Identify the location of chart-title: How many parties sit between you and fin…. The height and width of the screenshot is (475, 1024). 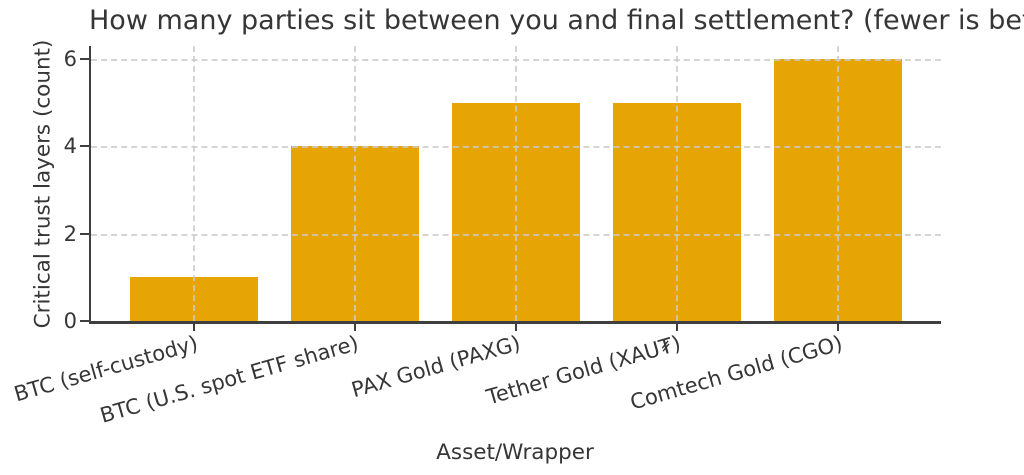
(556, 20).